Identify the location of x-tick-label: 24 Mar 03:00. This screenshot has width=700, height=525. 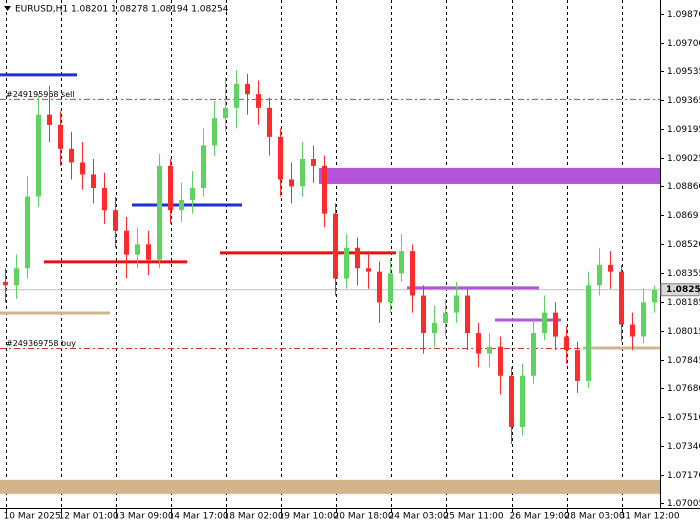
(419, 517).